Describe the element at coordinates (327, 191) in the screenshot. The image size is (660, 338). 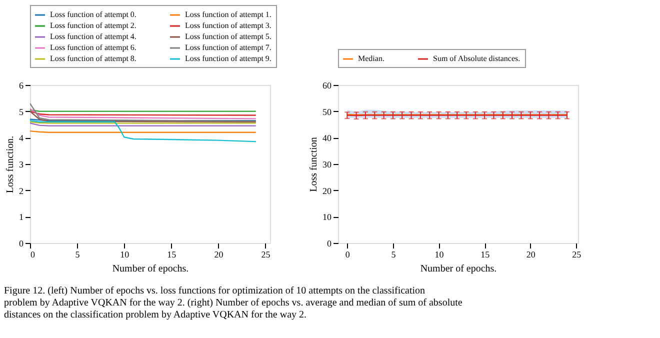
I see `y-tick-label: 20` at that location.